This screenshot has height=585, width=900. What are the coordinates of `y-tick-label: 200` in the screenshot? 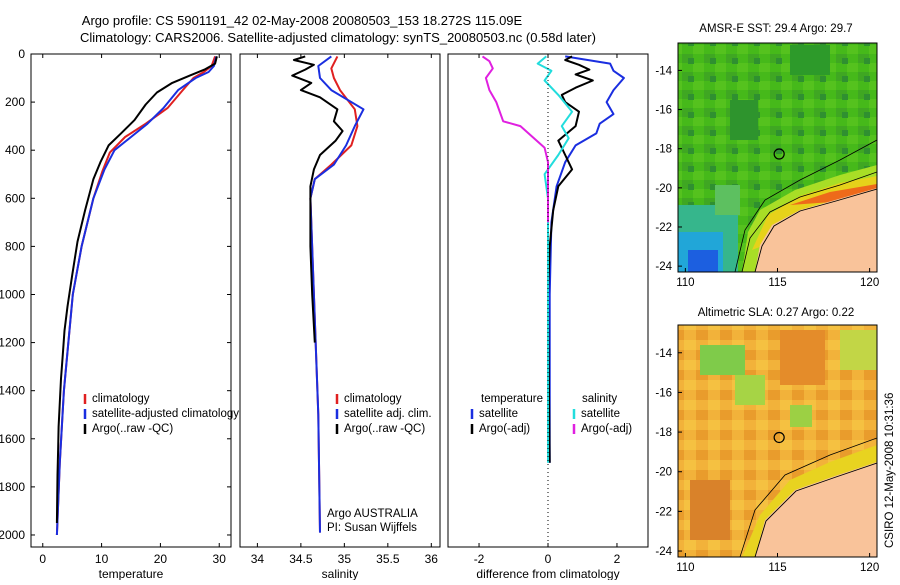 It's located at (15, 102).